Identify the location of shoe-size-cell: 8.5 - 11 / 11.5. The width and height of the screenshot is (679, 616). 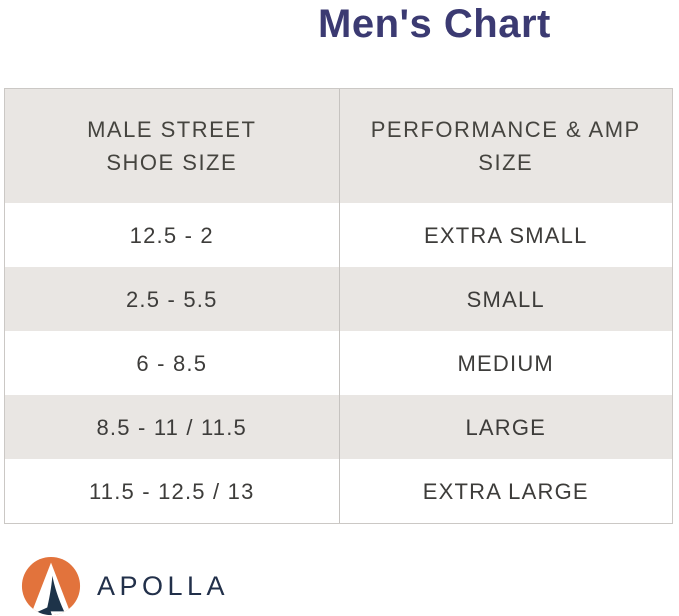
(171, 427).